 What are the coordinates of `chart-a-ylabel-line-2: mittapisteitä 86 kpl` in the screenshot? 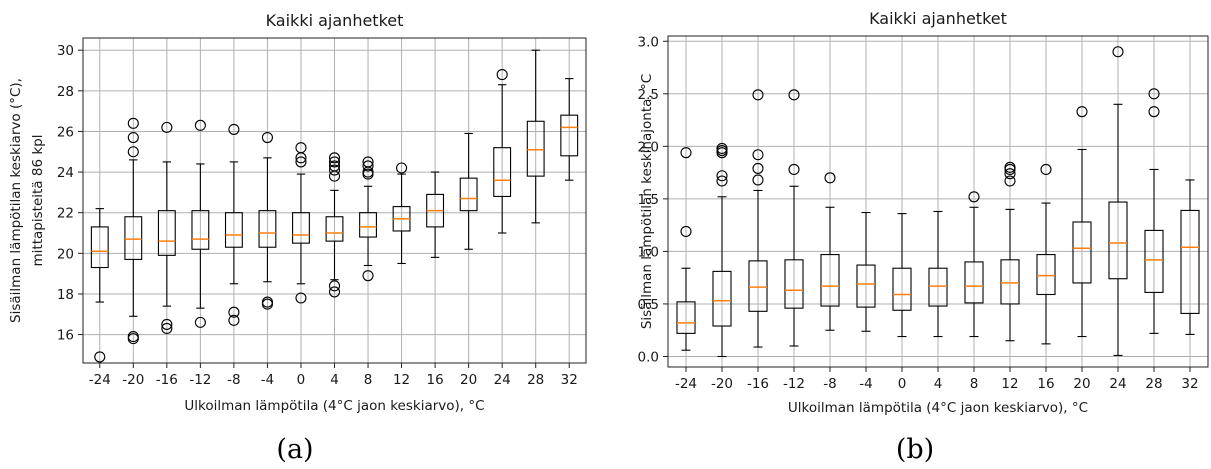 It's located at (38, 201).